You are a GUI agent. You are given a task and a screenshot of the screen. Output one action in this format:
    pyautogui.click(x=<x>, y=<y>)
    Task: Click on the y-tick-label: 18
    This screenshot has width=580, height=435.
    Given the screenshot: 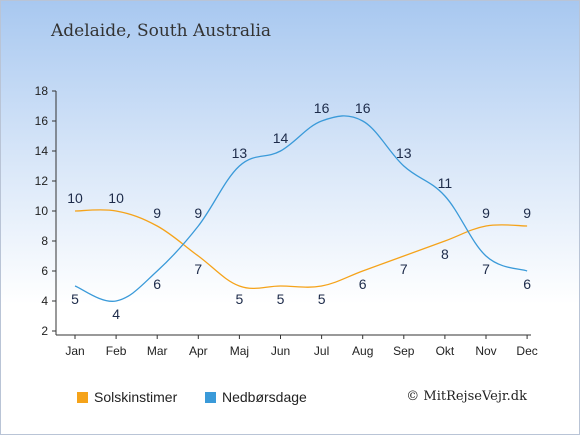 What is the action you would take?
    pyautogui.click(x=42, y=91)
    